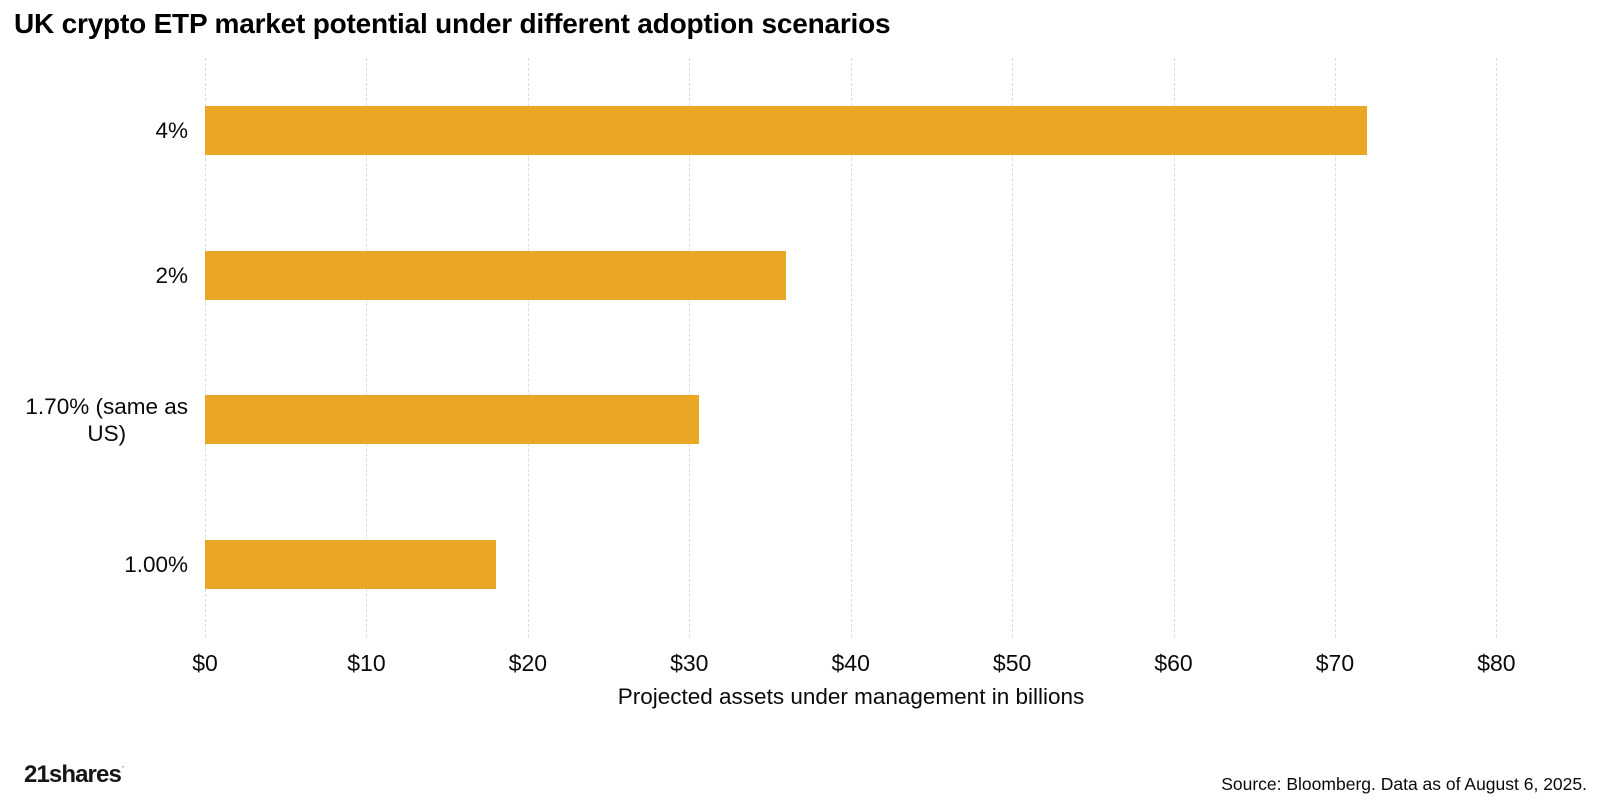  I want to click on bar-1.70pct, so click(452, 420).